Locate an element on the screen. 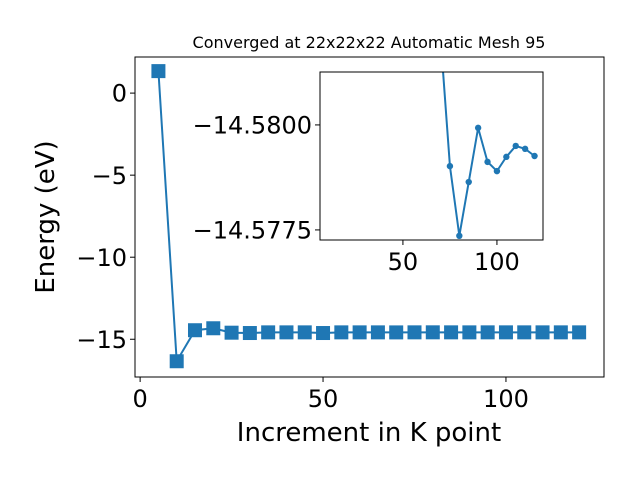 This screenshot has height=480, width=640. y-axis-label: Energy (eV) is located at coordinates (46, 216).